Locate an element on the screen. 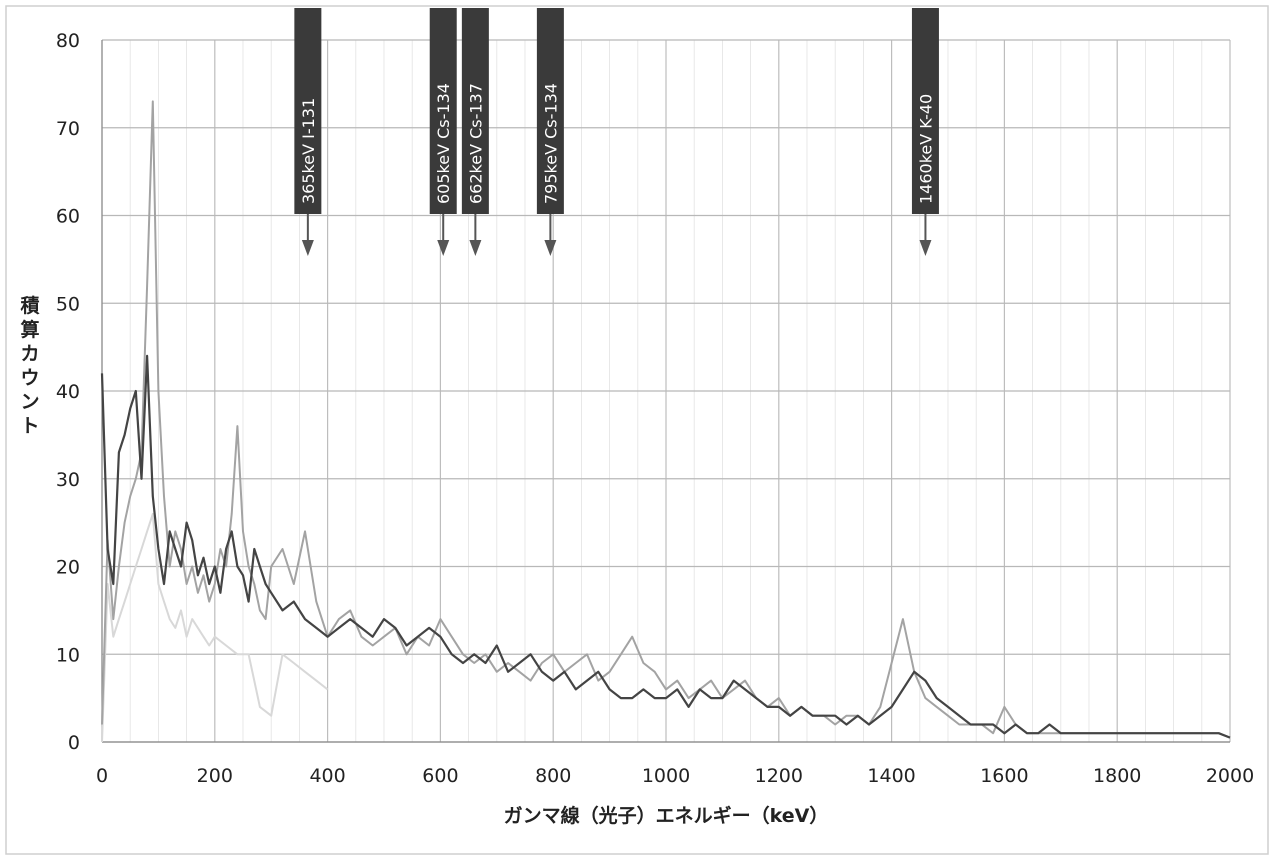 This screenshot has width=1274, height=860. y-axis-title-char: ン is located at coordinates (29, 402).